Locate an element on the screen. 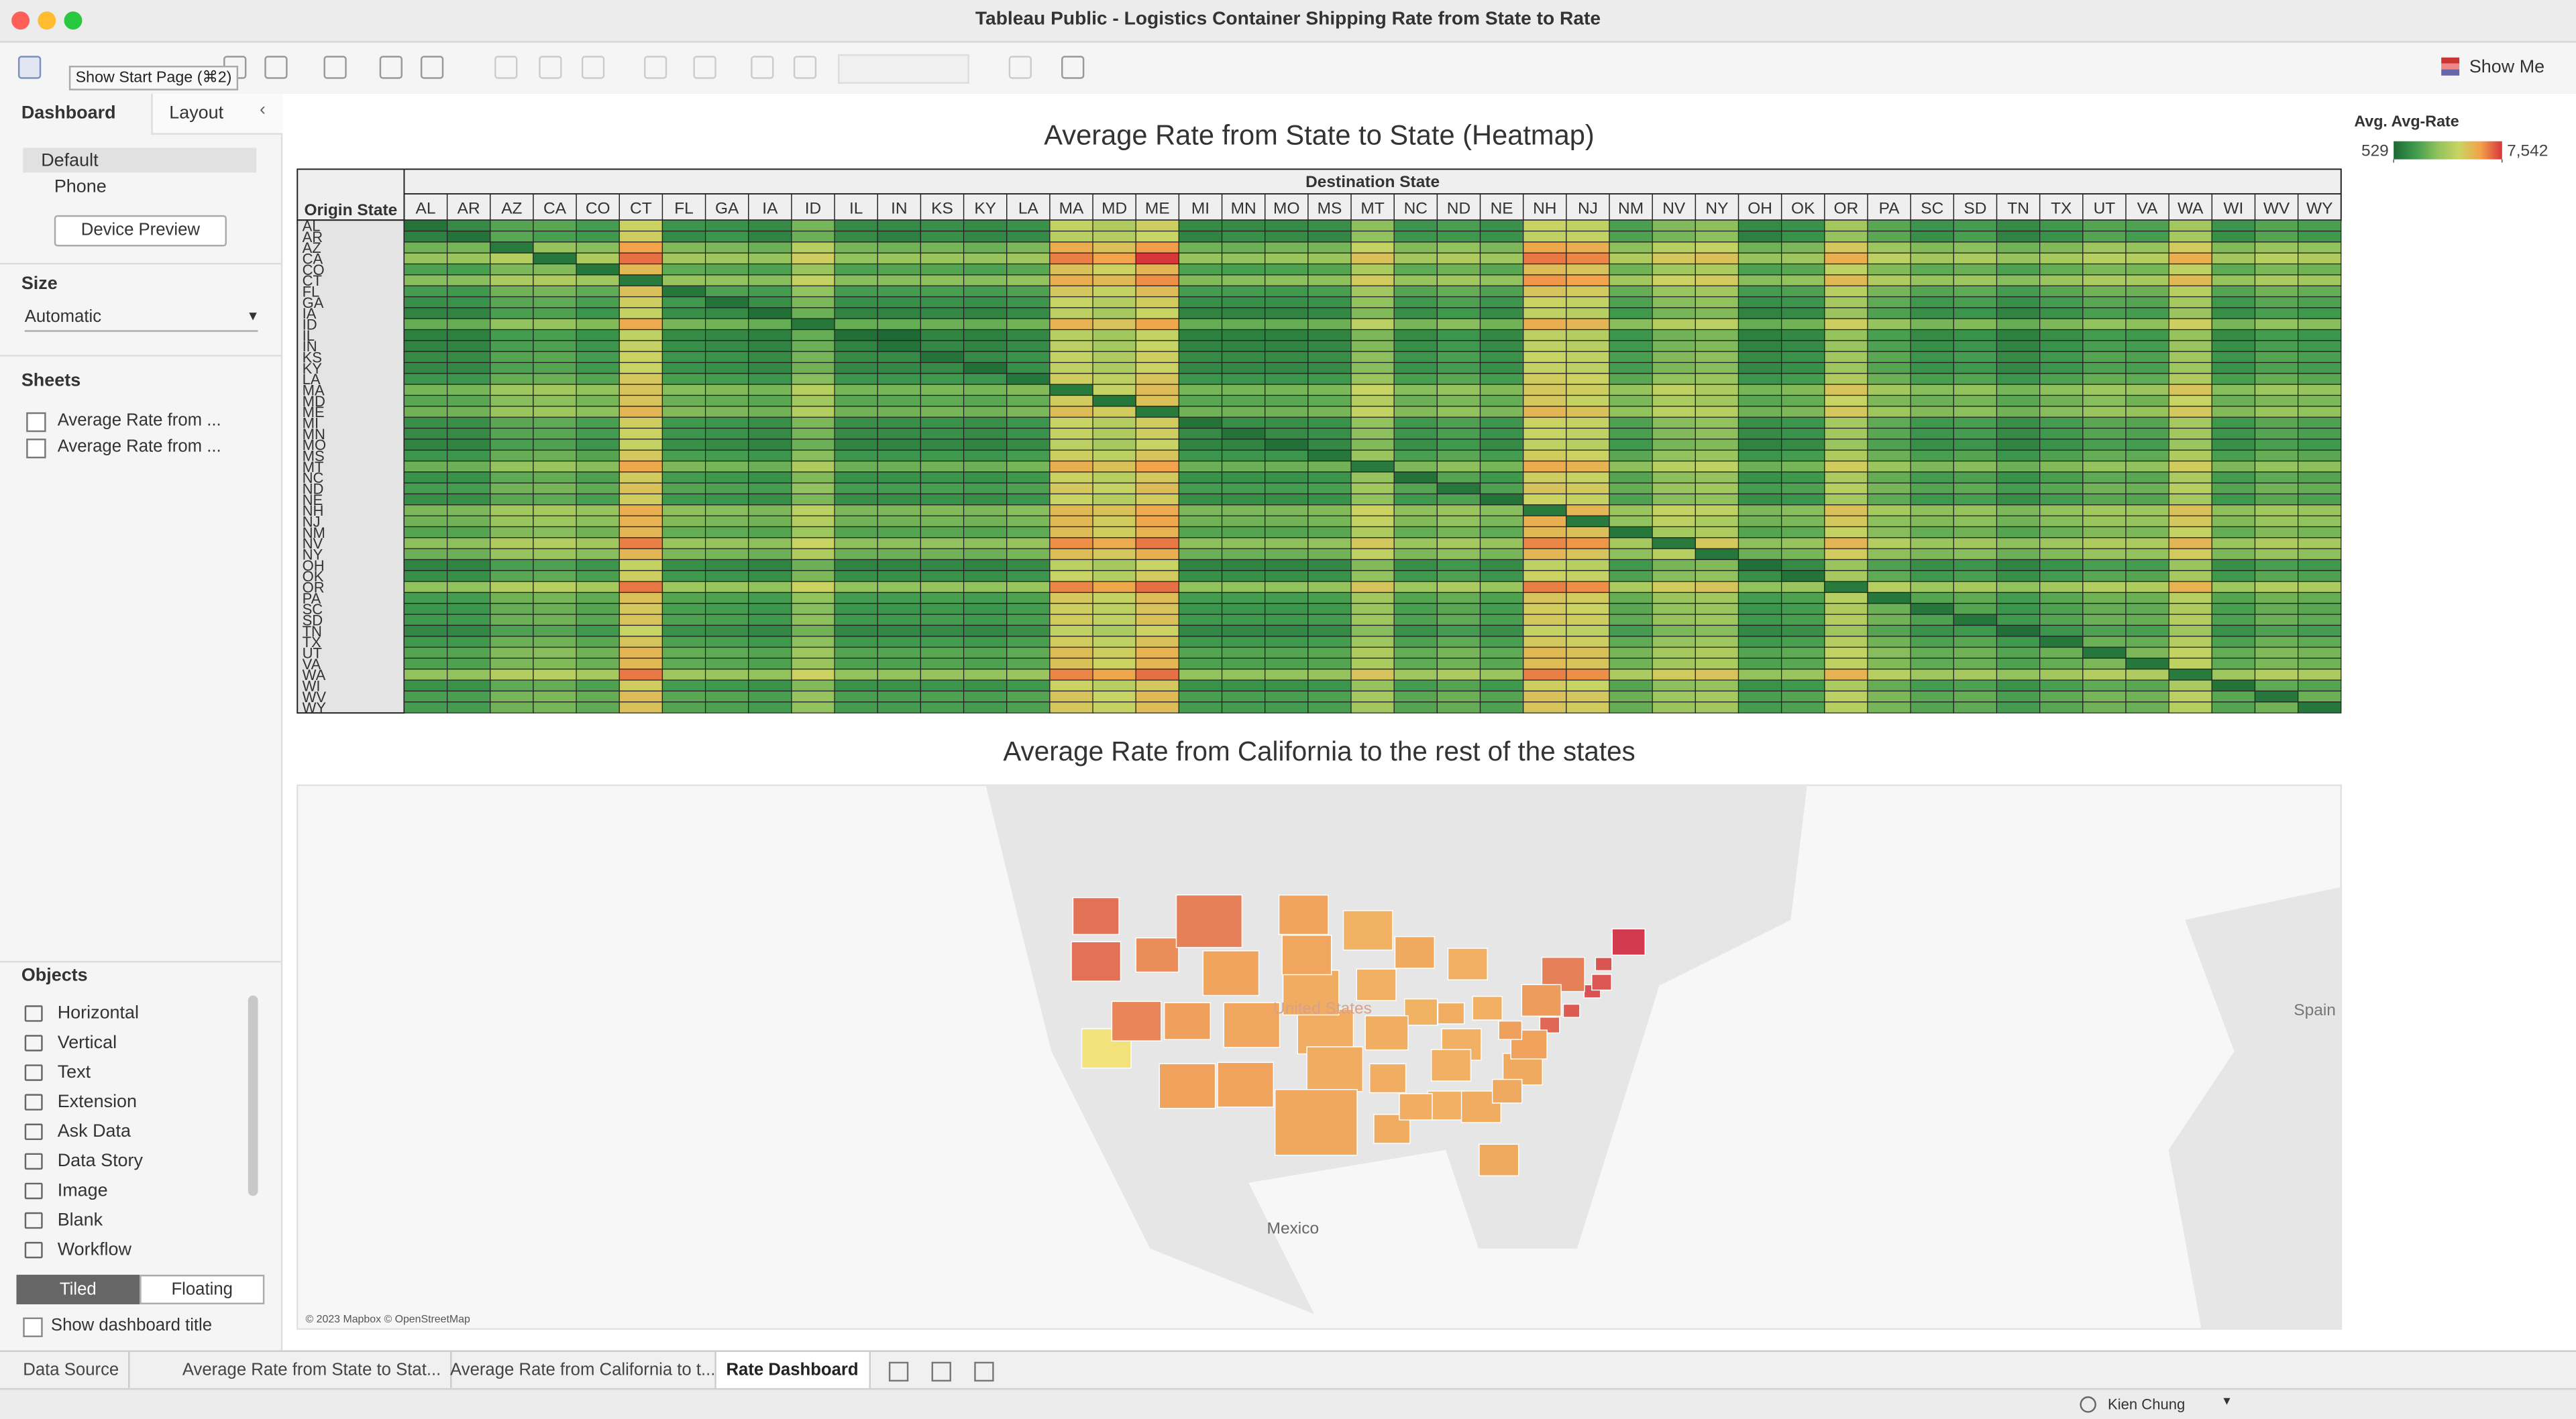  sheet-tab: Data Source is located at coordinates (72, 1371).